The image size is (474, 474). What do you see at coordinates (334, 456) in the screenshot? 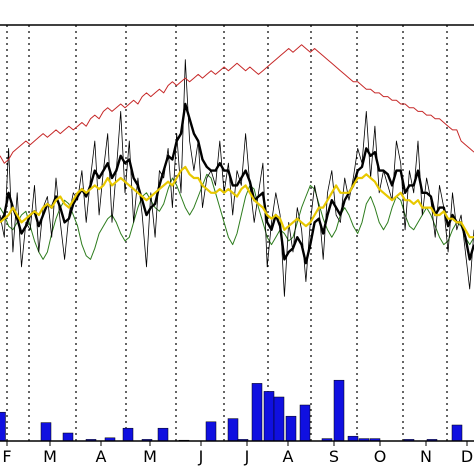
I see `x-tick-label: S` at bounding box center [334, 456].